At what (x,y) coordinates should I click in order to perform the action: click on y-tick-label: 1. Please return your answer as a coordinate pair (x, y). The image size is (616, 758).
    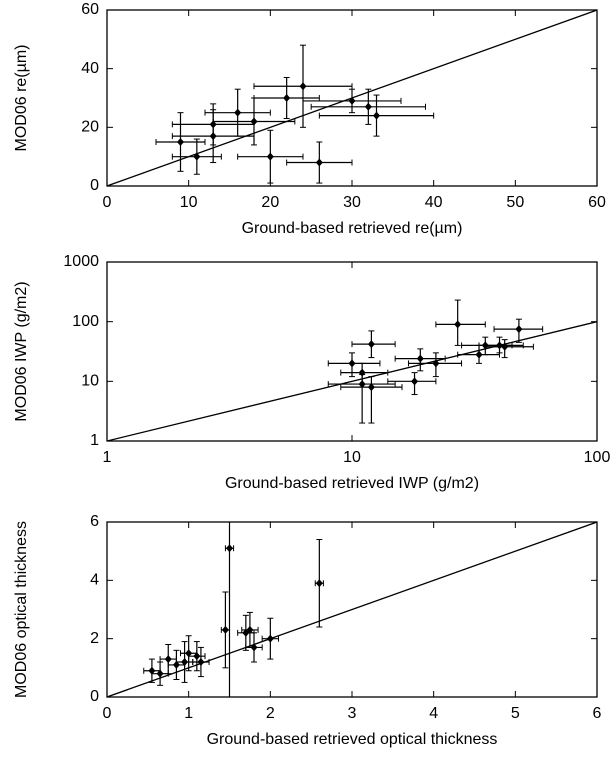
    Looking at the image, I should click on (94, 440).